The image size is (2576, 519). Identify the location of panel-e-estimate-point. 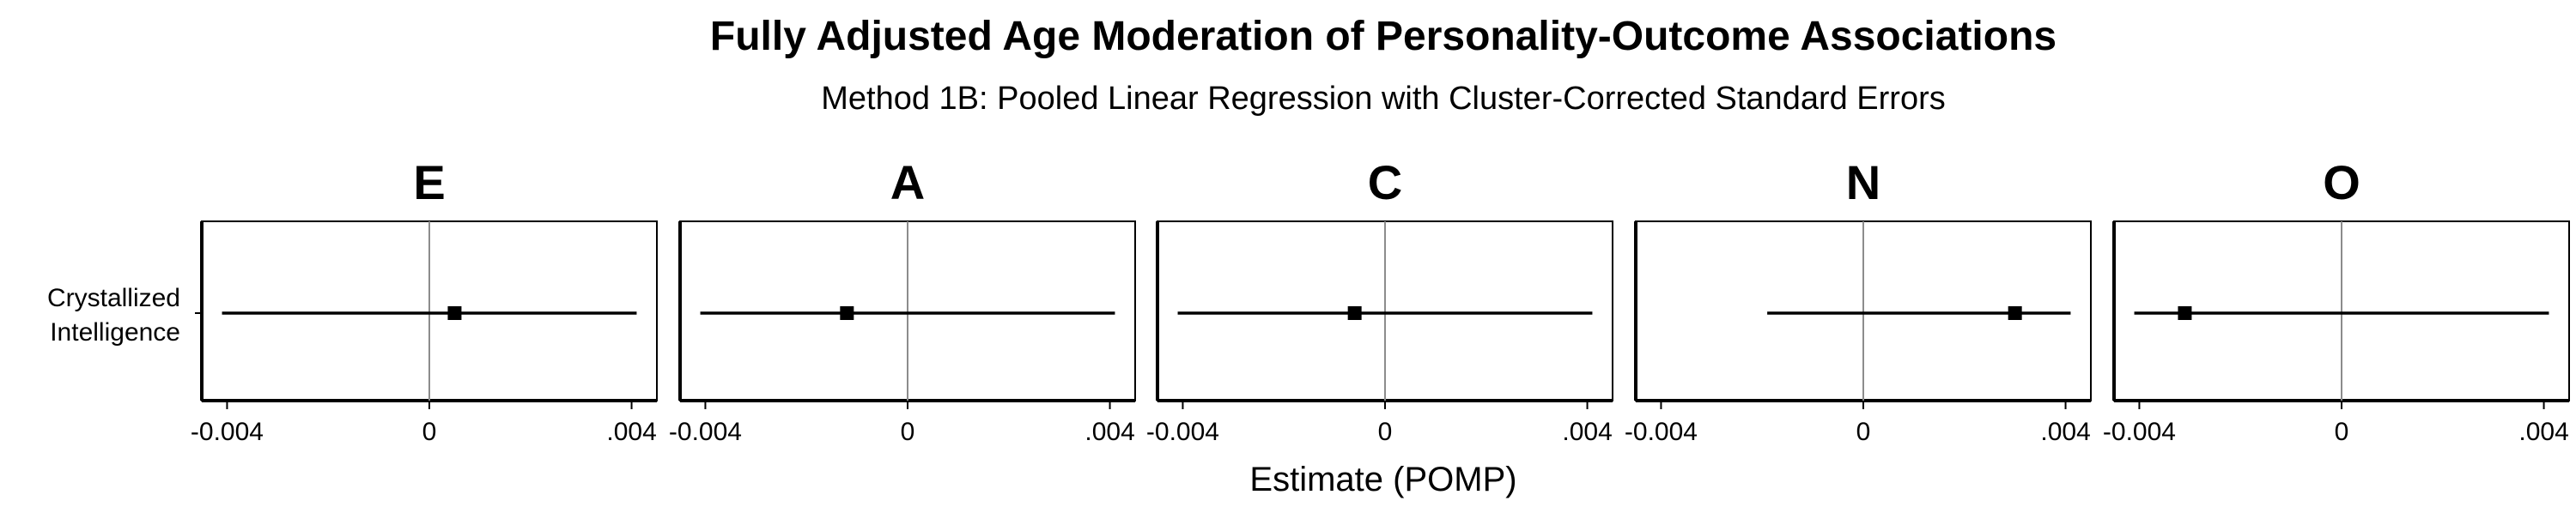
(455, 313).